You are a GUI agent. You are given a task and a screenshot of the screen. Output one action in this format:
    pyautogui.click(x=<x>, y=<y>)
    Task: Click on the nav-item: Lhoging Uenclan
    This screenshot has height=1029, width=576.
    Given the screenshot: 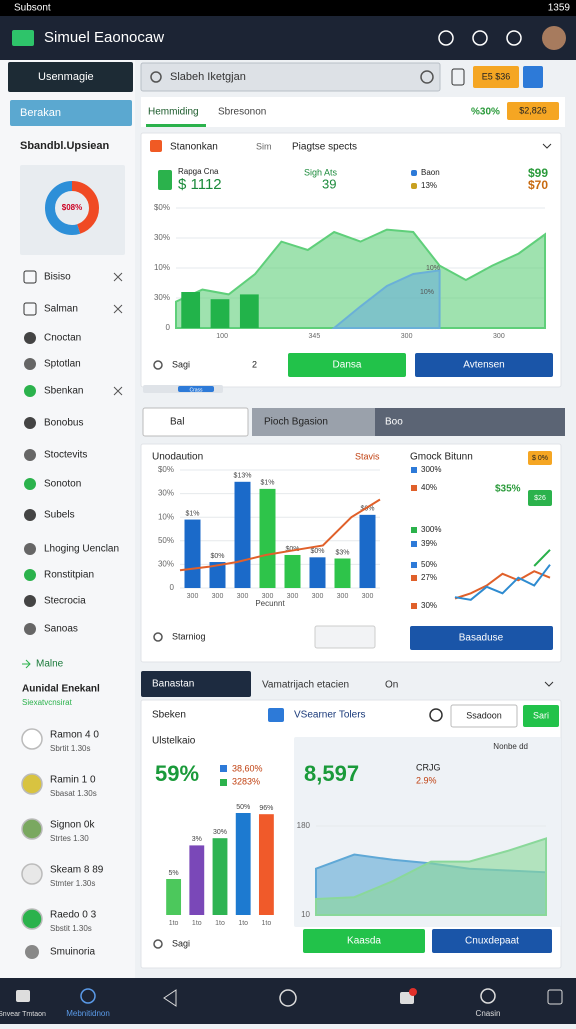 What is the action you would take?
    pyautogui.click(x=81, y=549)
    